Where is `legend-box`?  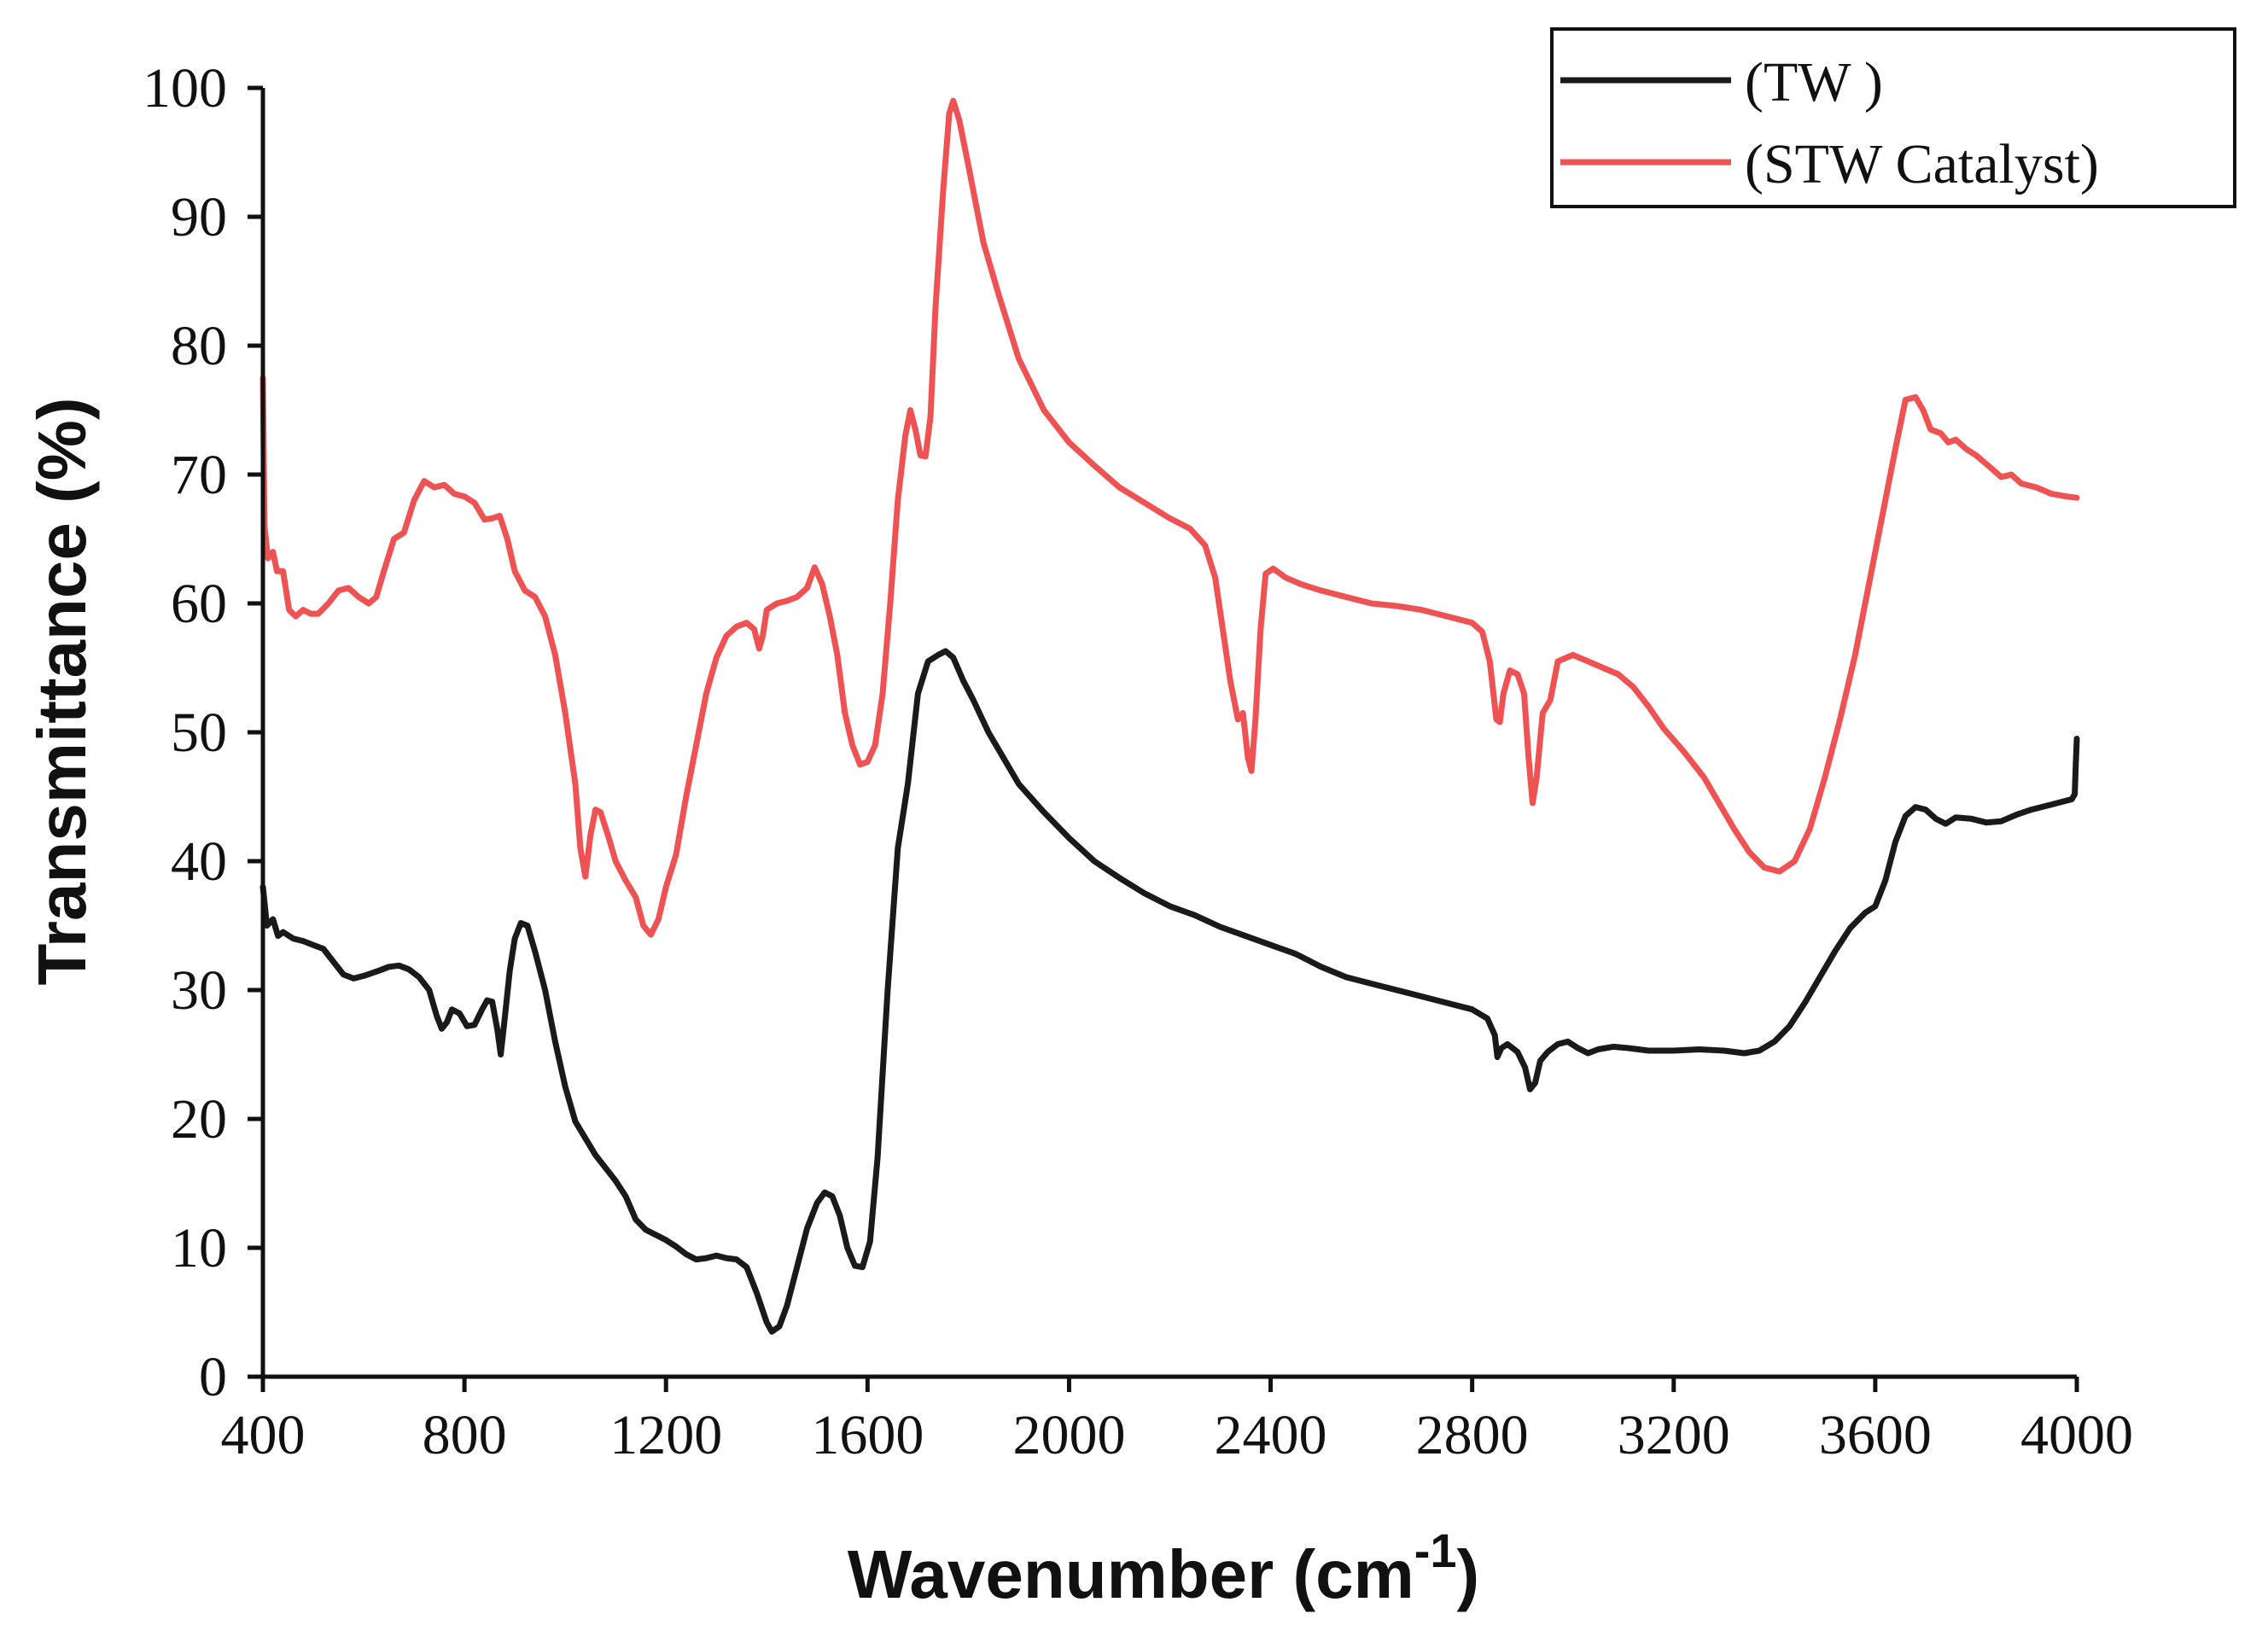
legend-box is located at coordinates (1893, 117).